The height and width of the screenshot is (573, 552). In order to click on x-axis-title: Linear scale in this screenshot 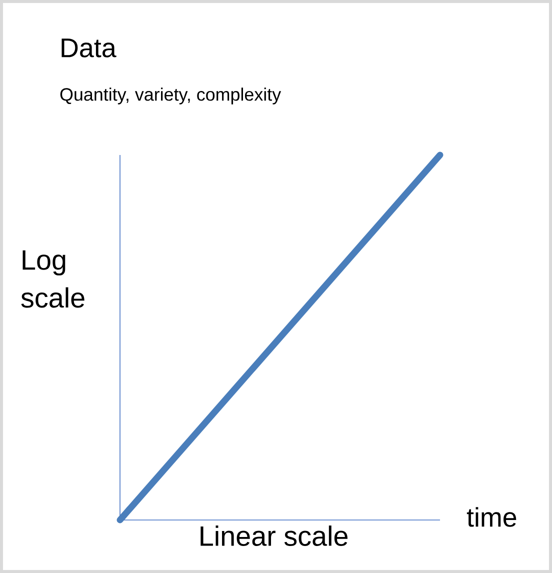, I will do `click(274, 536)`.